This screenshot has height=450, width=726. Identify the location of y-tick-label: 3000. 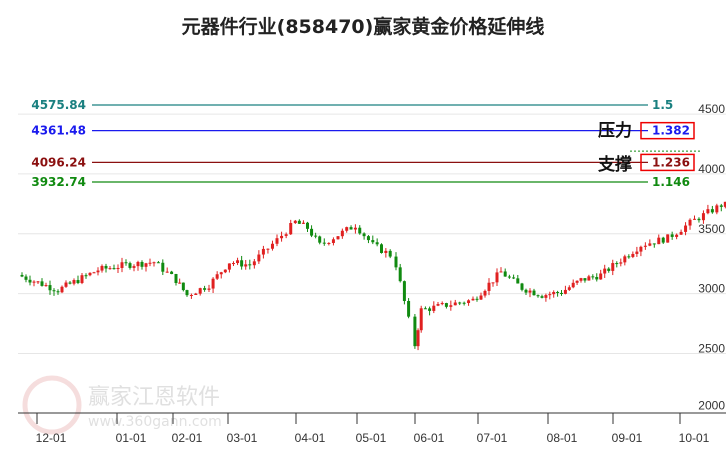
(711, 289).